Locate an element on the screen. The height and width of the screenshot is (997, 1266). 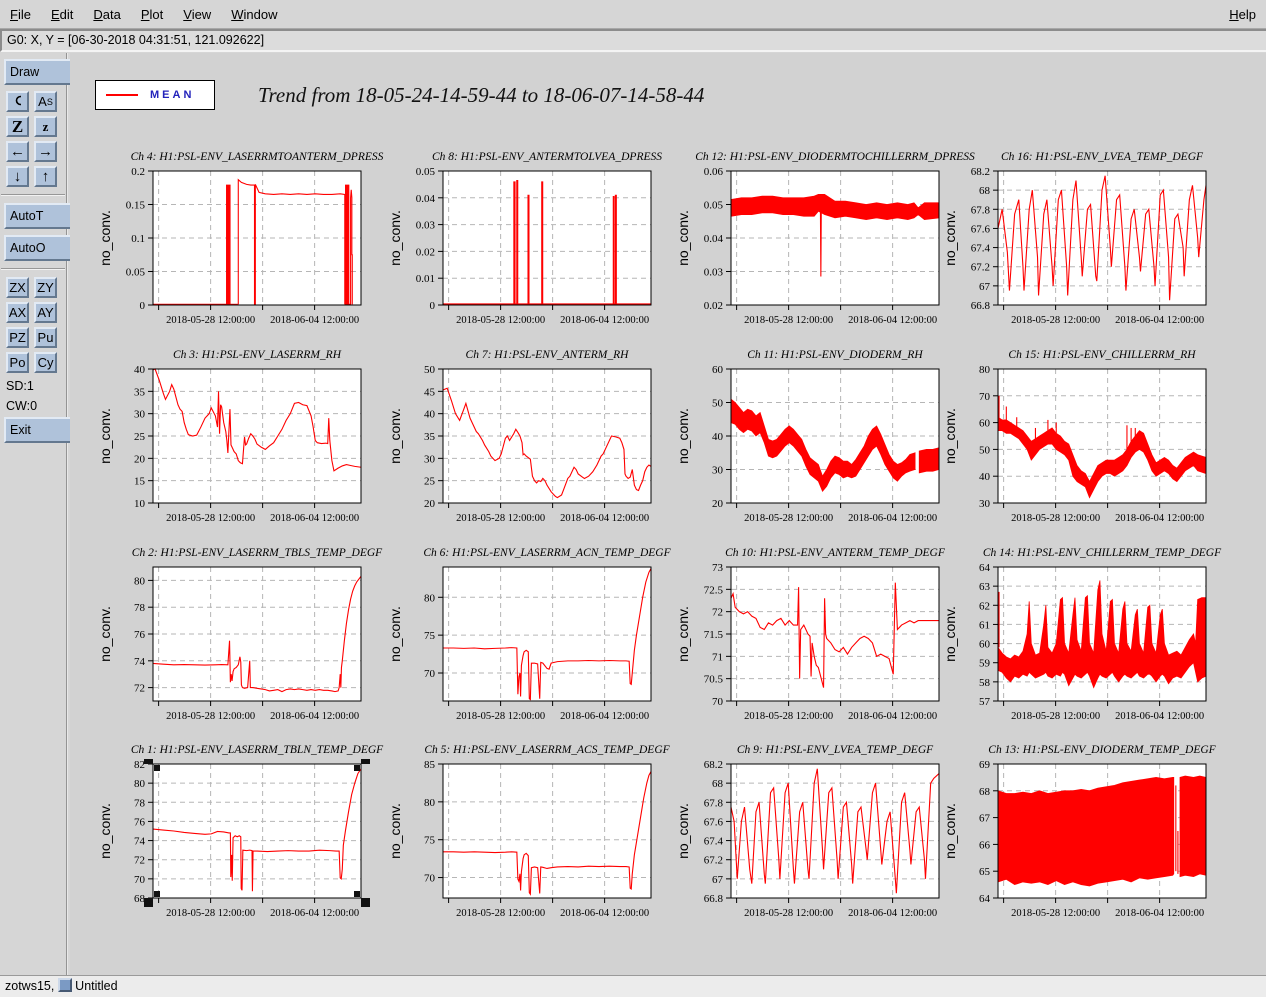
ax-button: AX is located at coordinates (17, 312).